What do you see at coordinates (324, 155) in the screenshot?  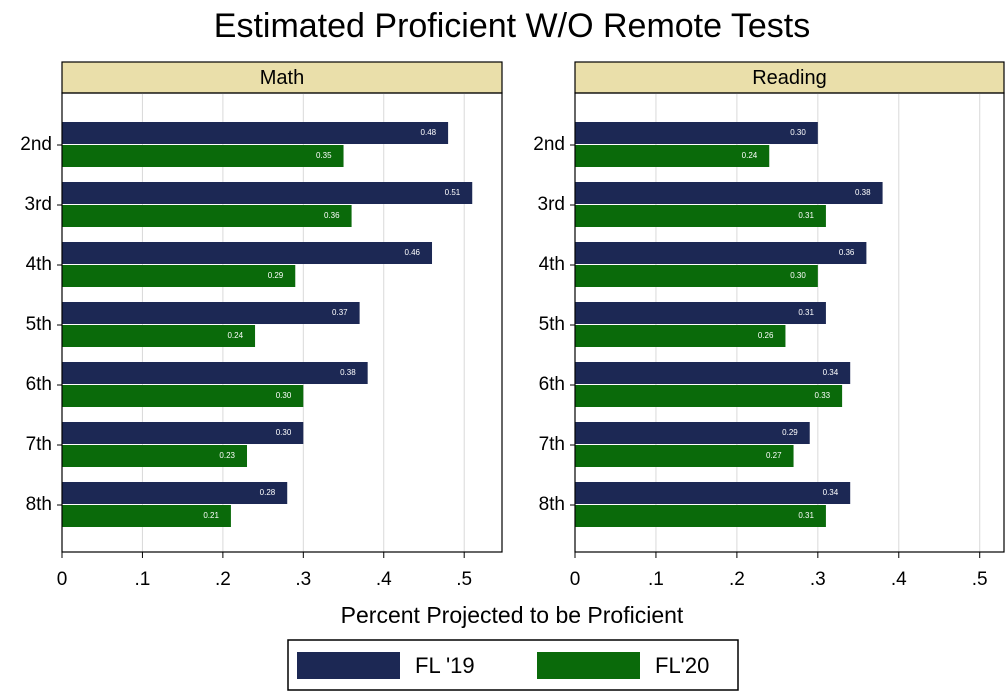 I see `value-label: 0.35` at bounding box center [324, 155].